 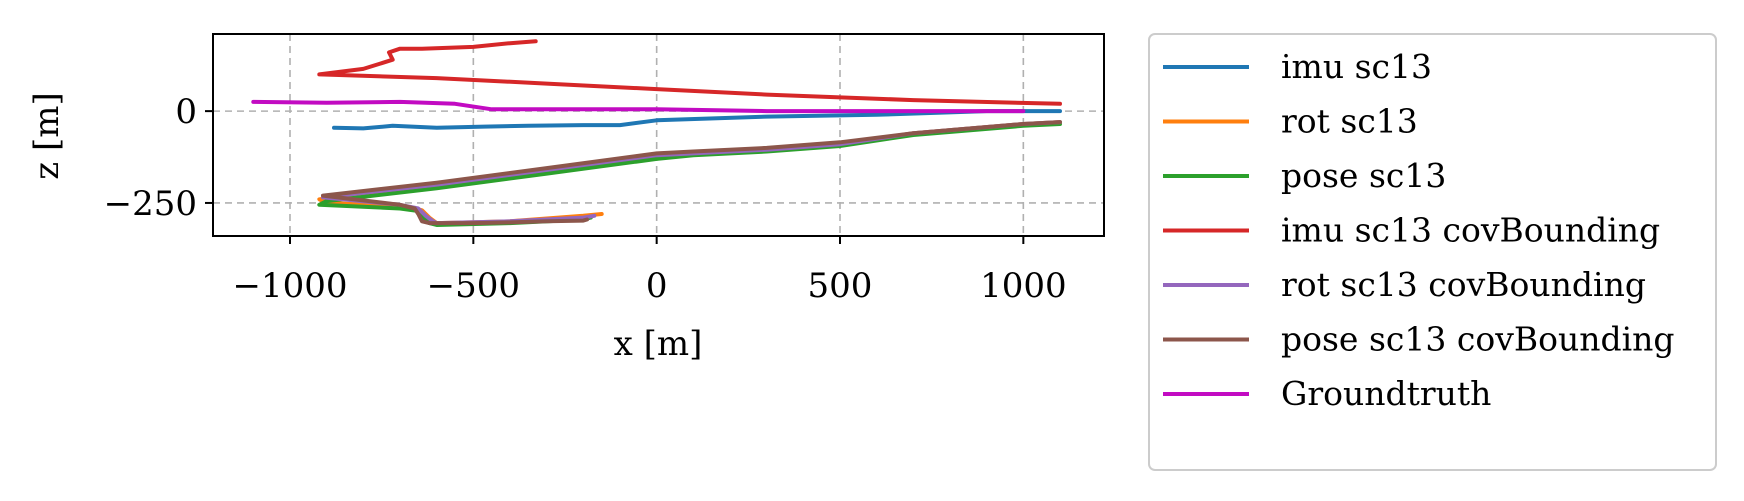 What do you see at coordinates (638, 106) in the screenshot?
I see `series-line-groundtruth` at bounding box center [638, 106].